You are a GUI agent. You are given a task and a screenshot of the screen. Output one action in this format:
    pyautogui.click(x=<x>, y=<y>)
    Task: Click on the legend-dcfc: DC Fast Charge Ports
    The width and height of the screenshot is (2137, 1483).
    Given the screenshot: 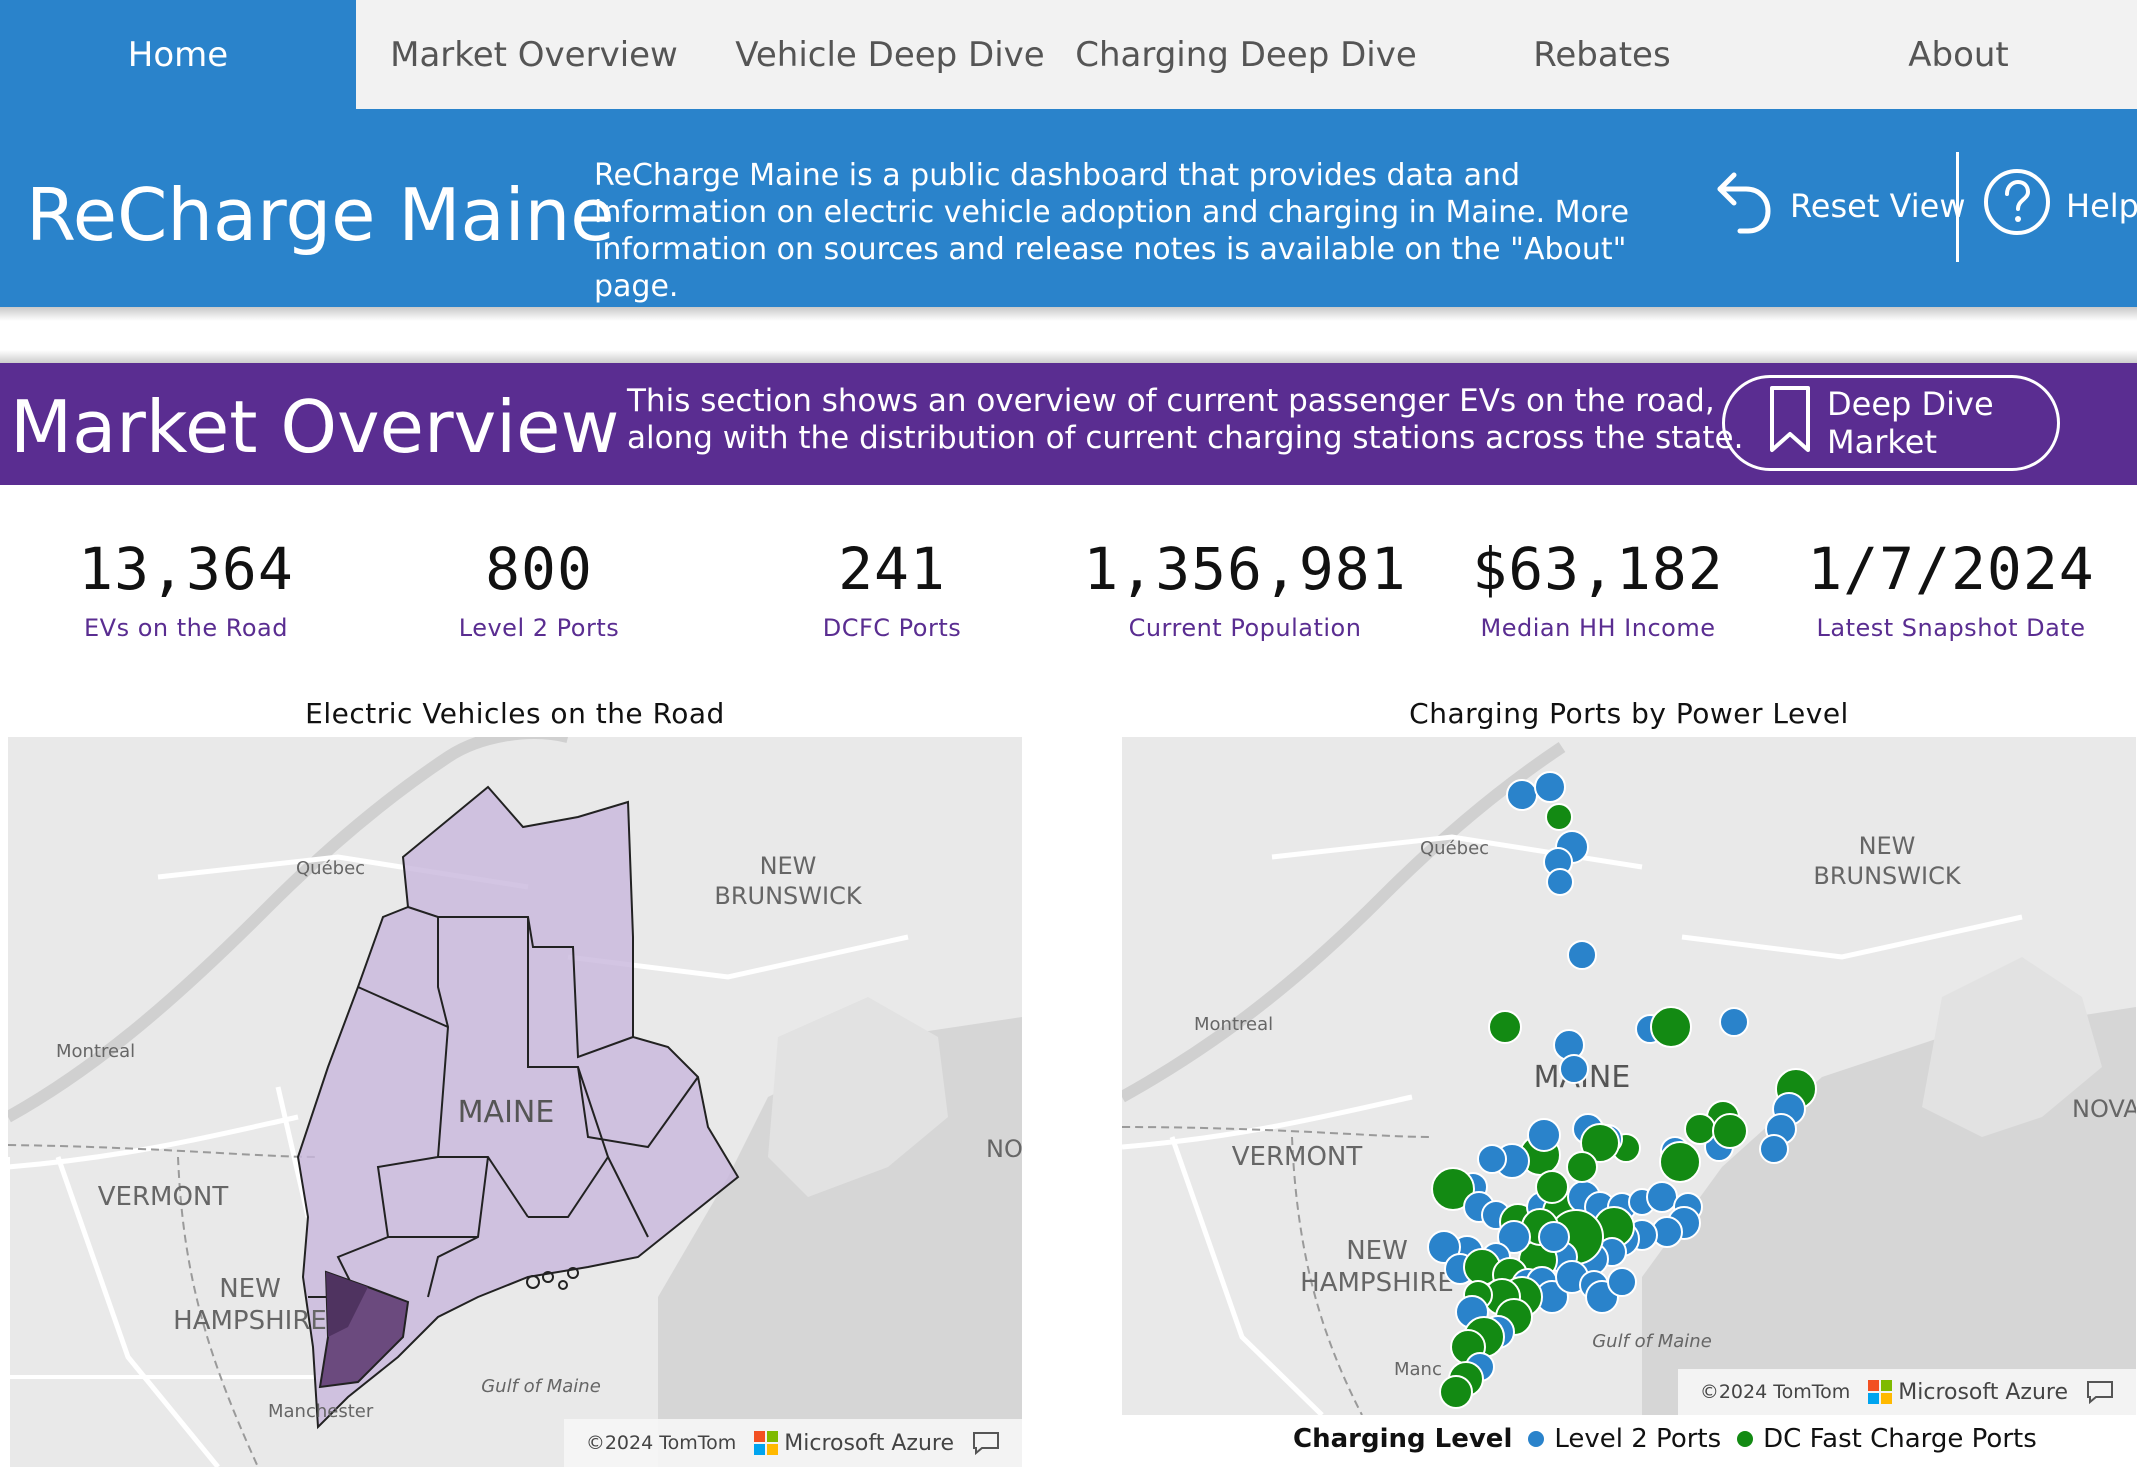 What is the action you would take?
    pyautogui.click(x=1900, y=1439)
    